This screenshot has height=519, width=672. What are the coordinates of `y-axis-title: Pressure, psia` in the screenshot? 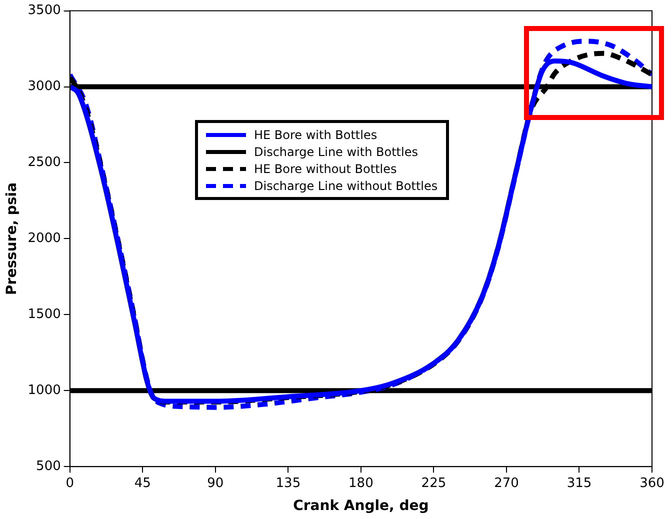 It's located at (12, 238).